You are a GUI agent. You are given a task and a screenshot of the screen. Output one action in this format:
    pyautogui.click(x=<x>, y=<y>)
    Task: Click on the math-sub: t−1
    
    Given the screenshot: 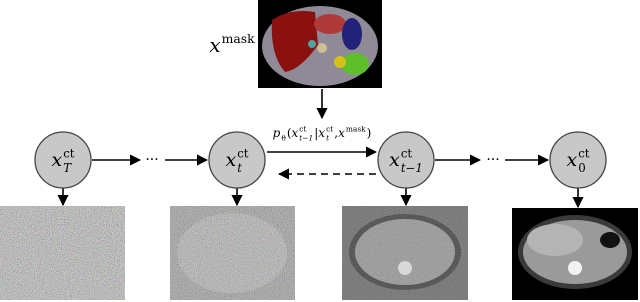 What is the action you would take?
    pyautogui.click(x=306, y=138)
    